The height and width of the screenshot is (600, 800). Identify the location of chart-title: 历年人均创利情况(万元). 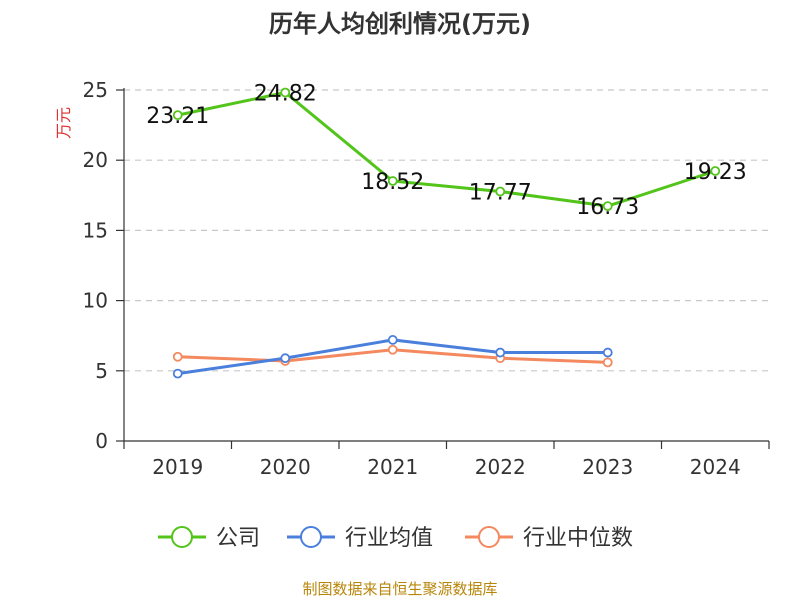
(400, 24).